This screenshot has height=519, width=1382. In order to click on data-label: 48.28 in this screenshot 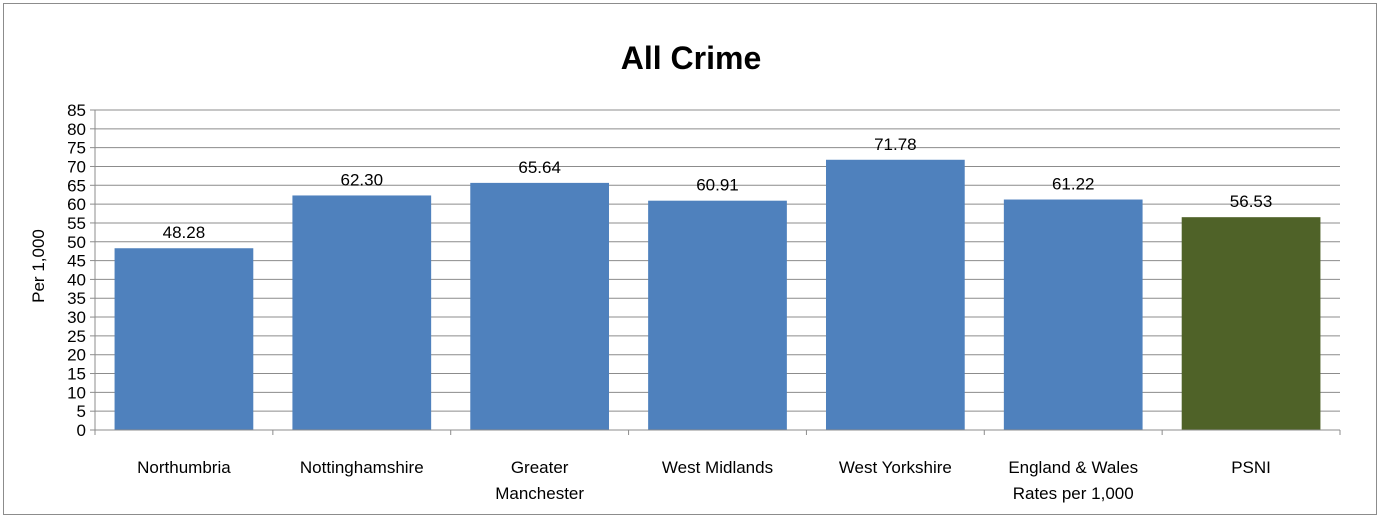, I will do `click(184, 232)`.